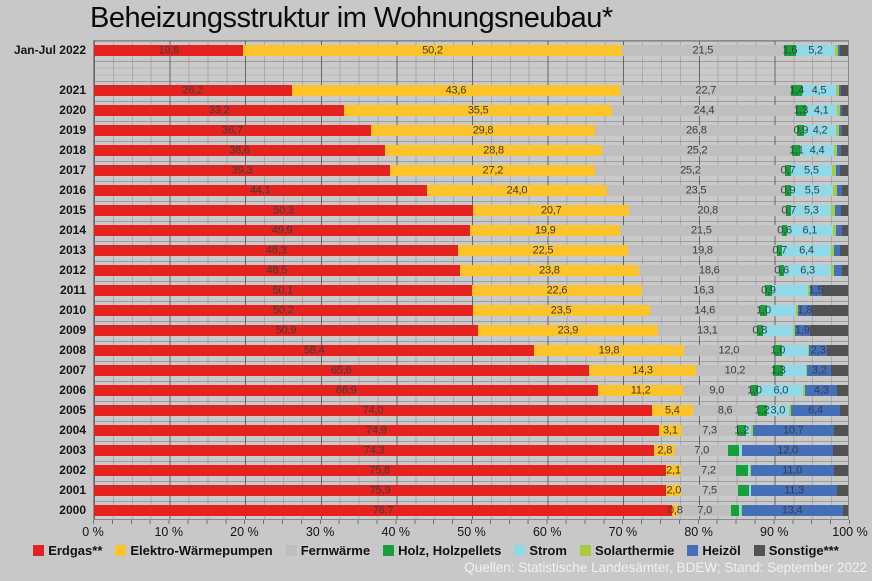 This screenshot has height=581, width=872. What do you see at coordinates (670, 430) in the screenshot?
I see `bar-segment: 3,1` at bounding box center [670, 430].